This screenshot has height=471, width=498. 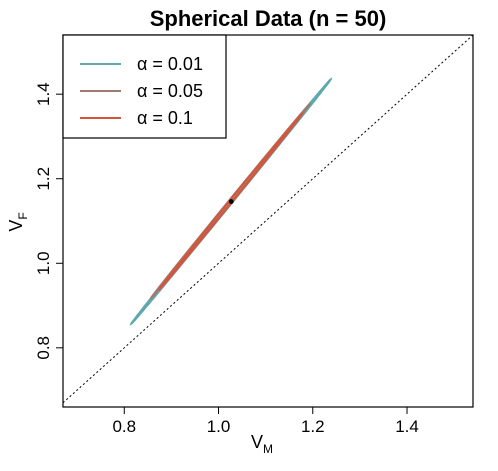 What do you see at coordinates (48, 221) in the screenshot?
I see `y-axis: 0.8 1.0 1.2 1.4` at bounding box center [48, 221].